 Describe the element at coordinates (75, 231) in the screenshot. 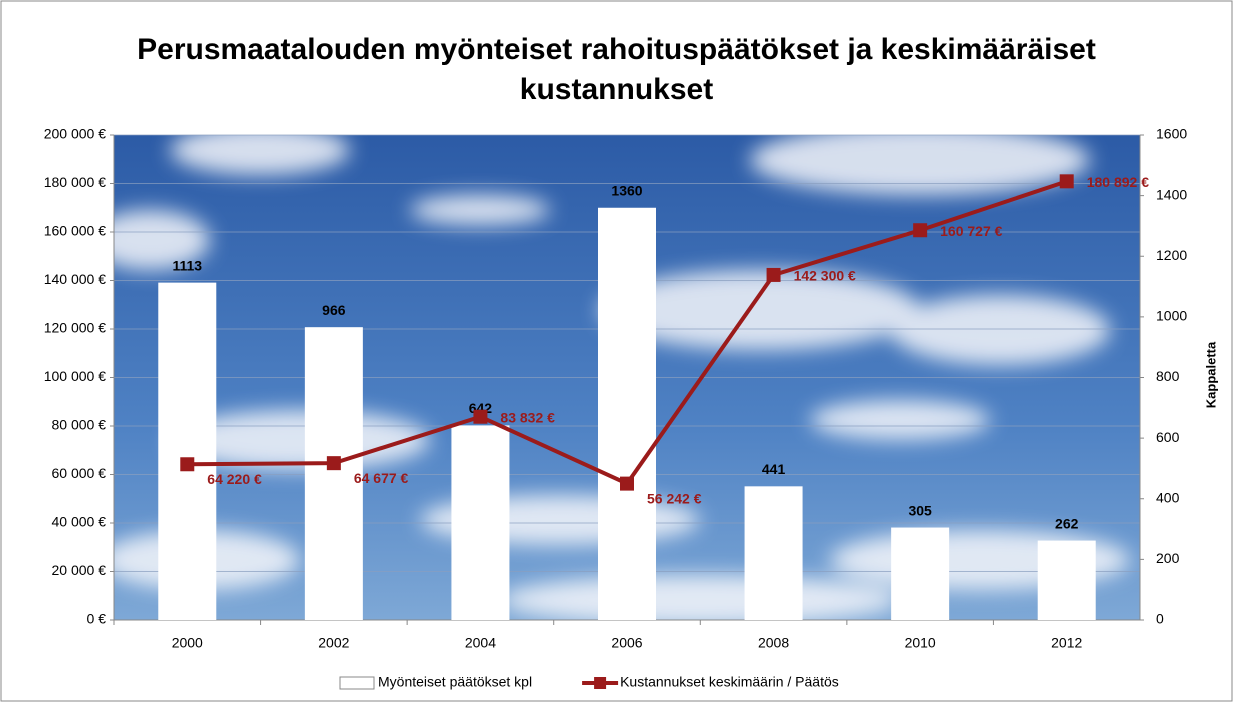

I see `y-tick-label: 160 000 €` at that location.